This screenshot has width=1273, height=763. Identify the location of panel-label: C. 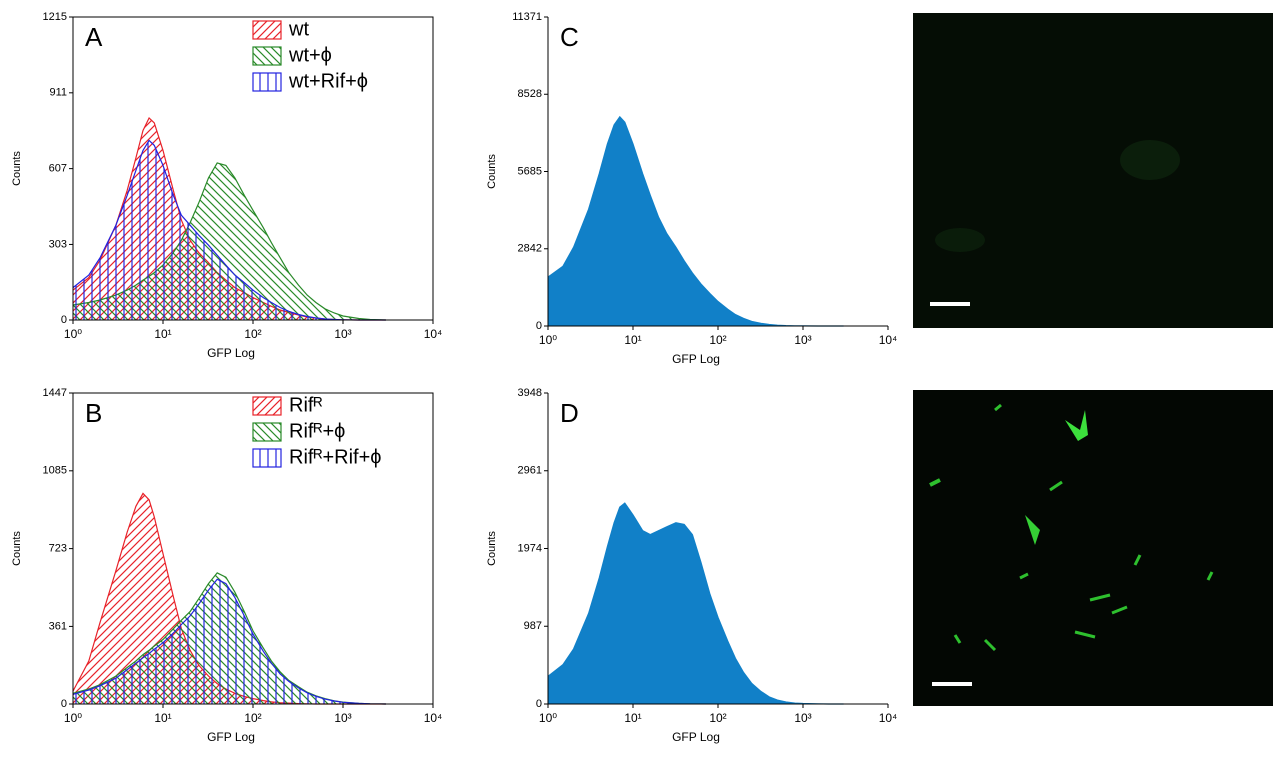
(569, 37).